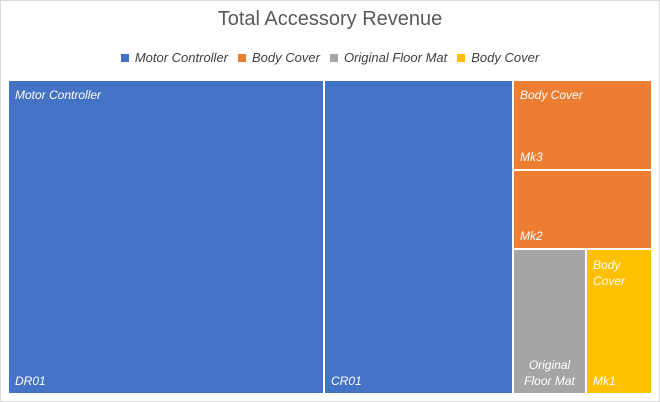 This screenshot has height=402, width=660. Describe the element at coordinates (582, 209) in the screenshot. I see `treemap-tile: Mk2` at that location.